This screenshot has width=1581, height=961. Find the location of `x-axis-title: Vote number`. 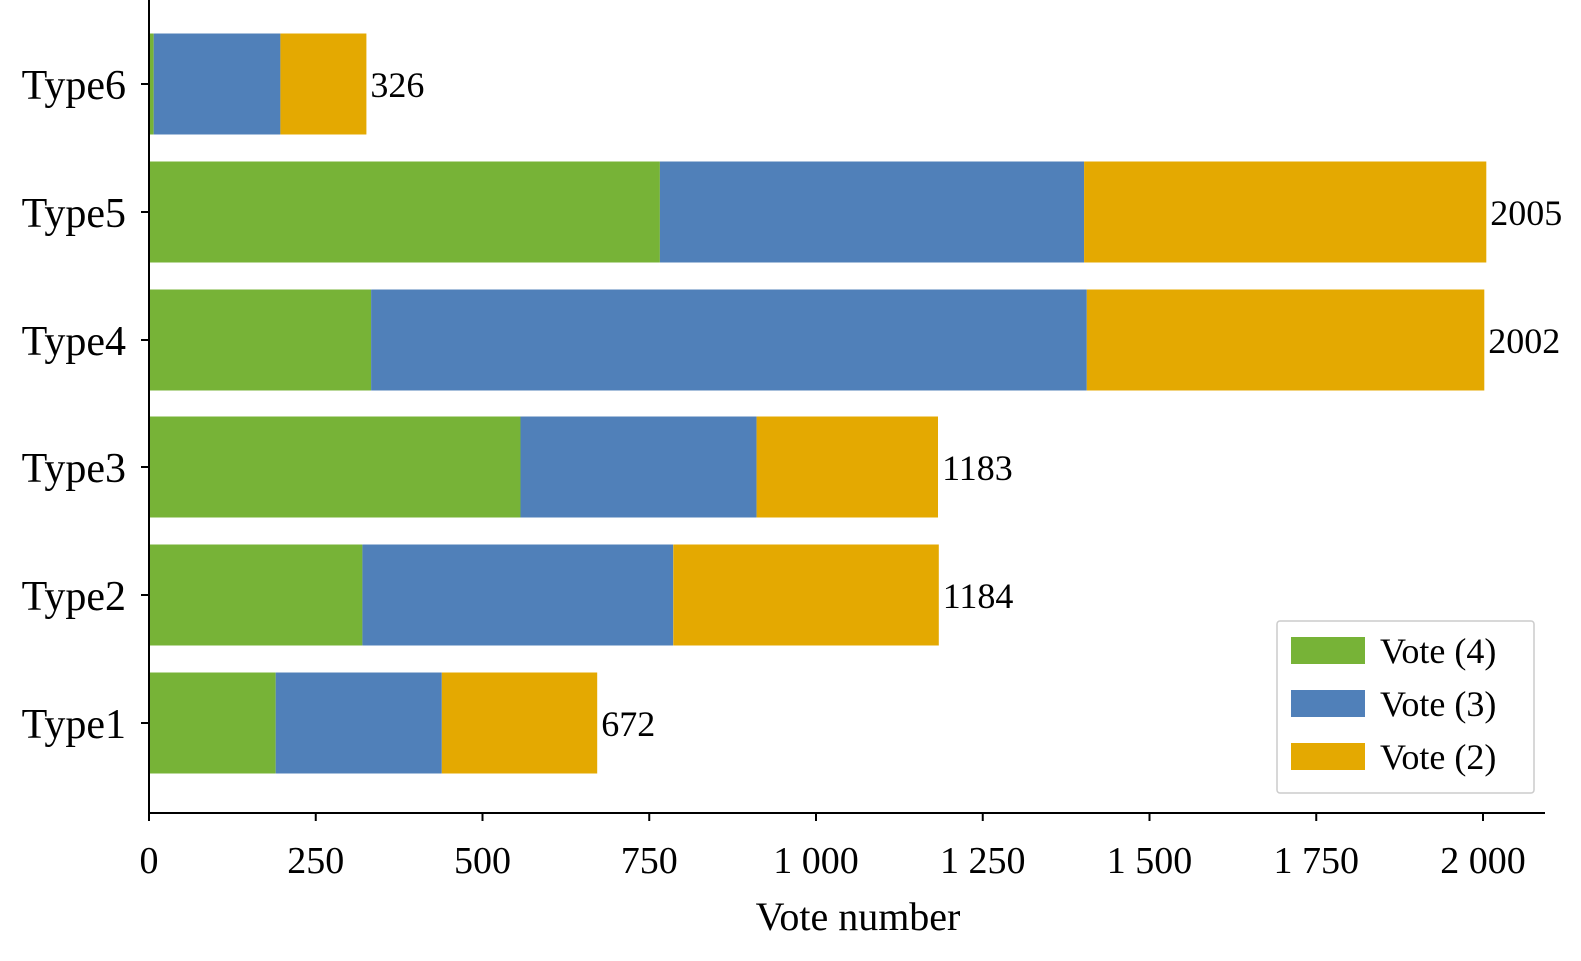

x-axis-title: Vote number is located at coordinates (858, 916).